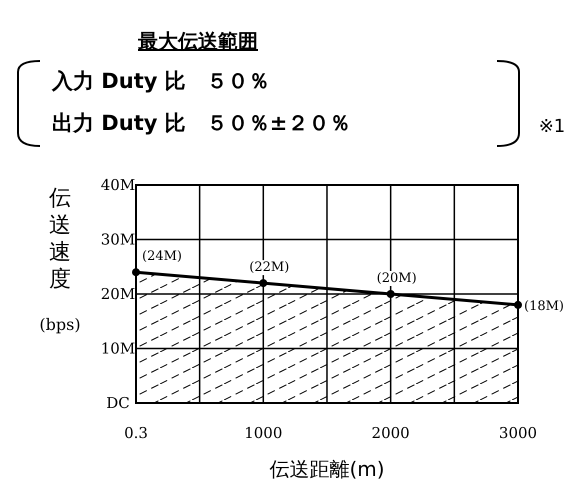  I want to click on data-label: (22M), so click(269, 268).